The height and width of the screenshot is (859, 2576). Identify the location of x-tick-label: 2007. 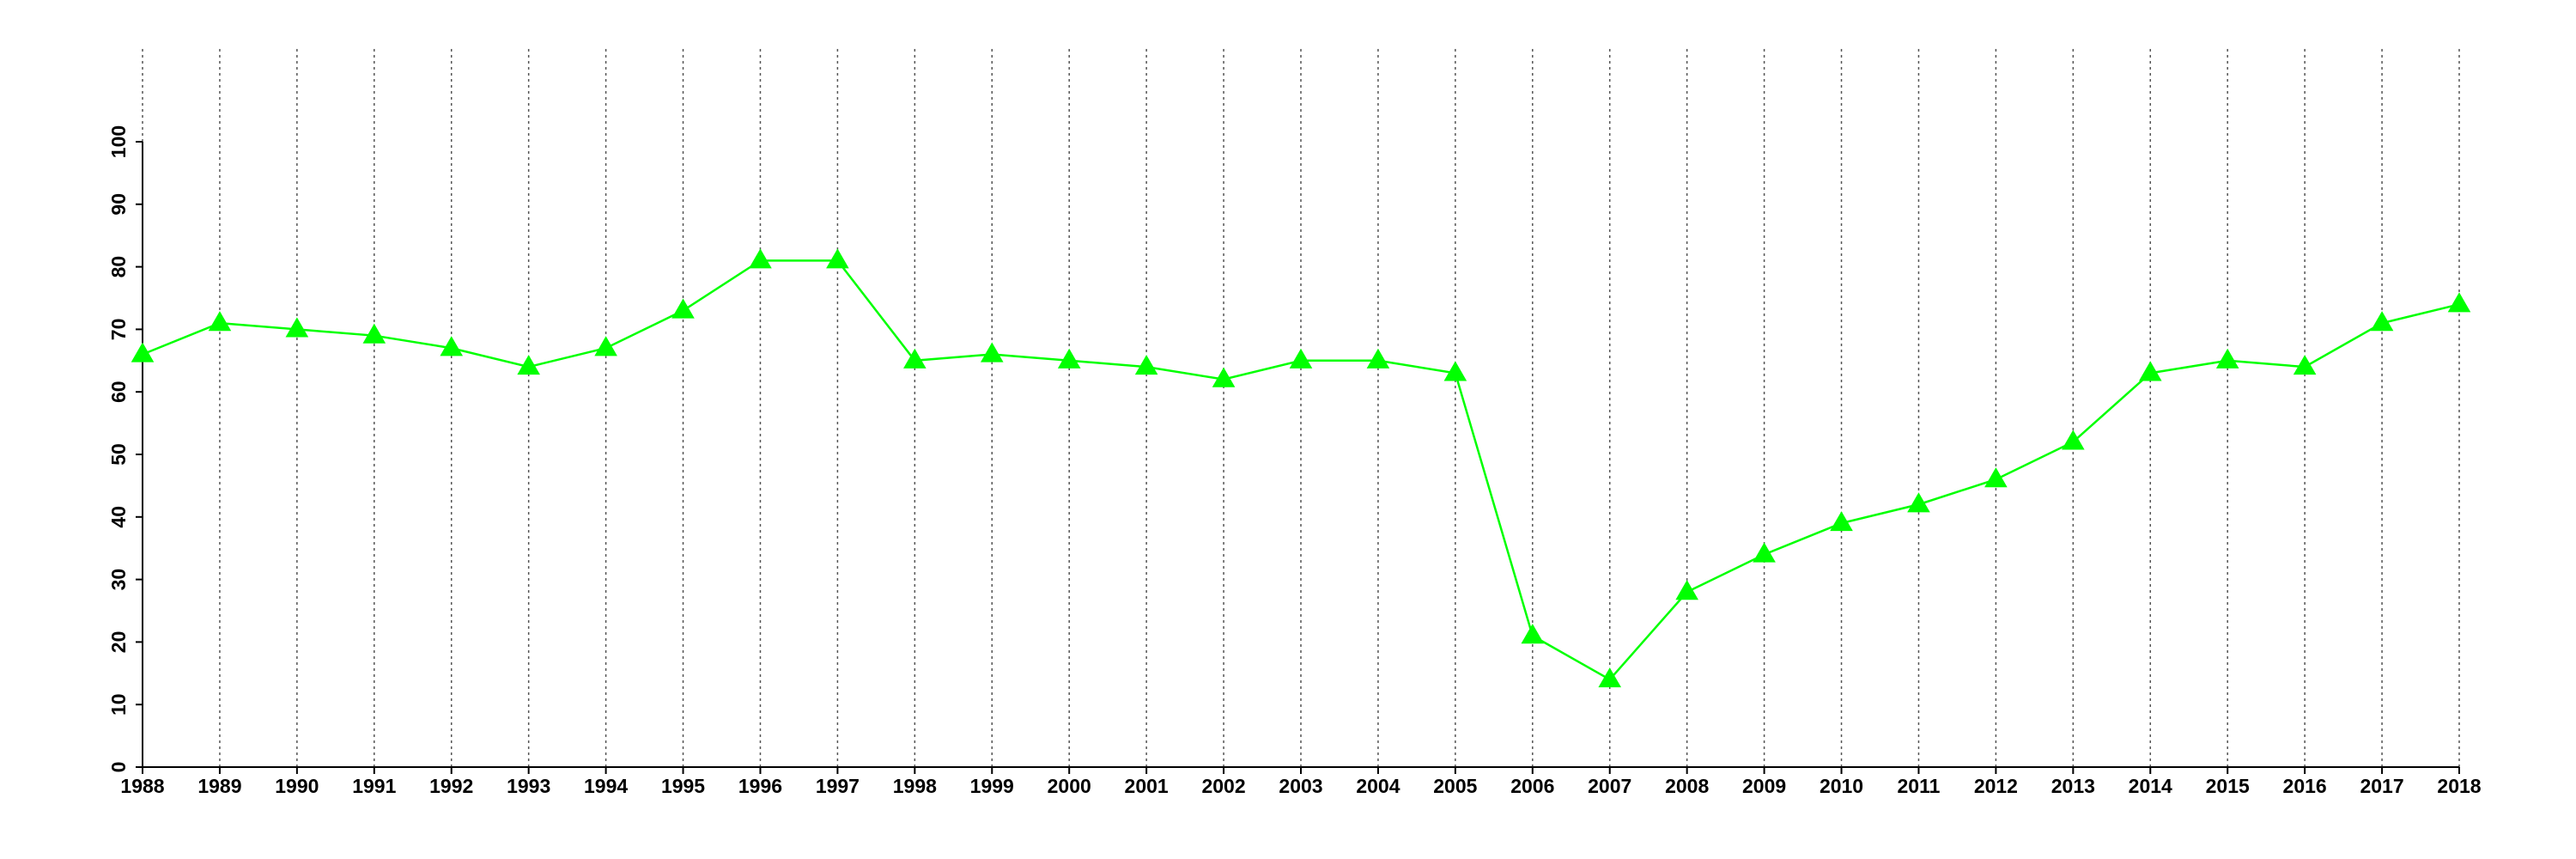
(1609, 786).